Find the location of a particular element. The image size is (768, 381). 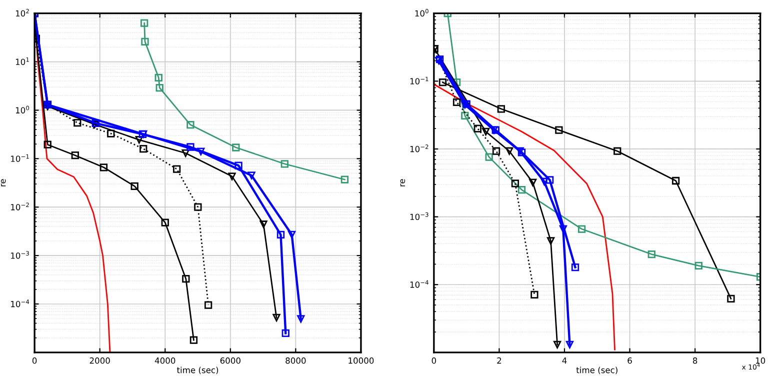

x-tick-label: 10000 is located at coordinates (361, 360).